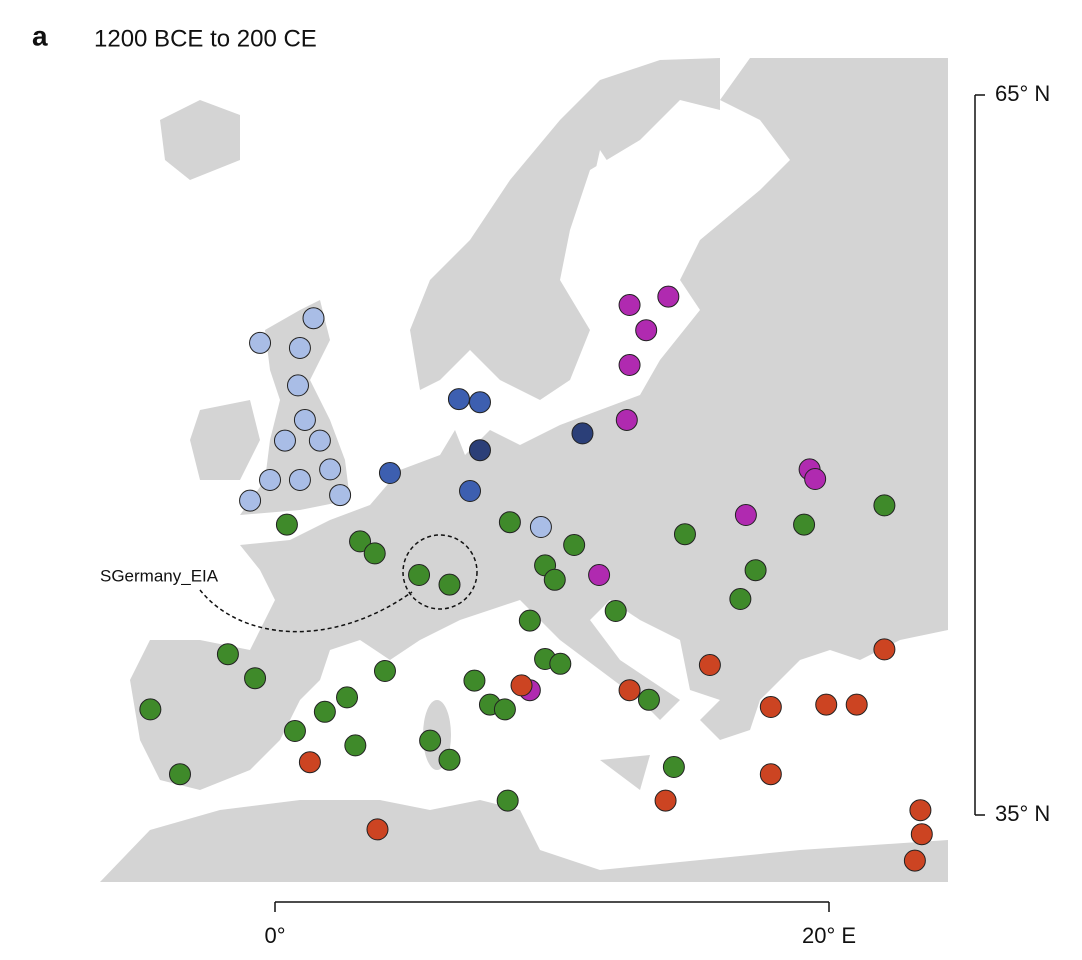 This screenshot has width=1082, height=960. What do you see at coordinates (274, 935) in the screenshot?
I see `x-tick-label: 0°` at bounding box center [274, 935].